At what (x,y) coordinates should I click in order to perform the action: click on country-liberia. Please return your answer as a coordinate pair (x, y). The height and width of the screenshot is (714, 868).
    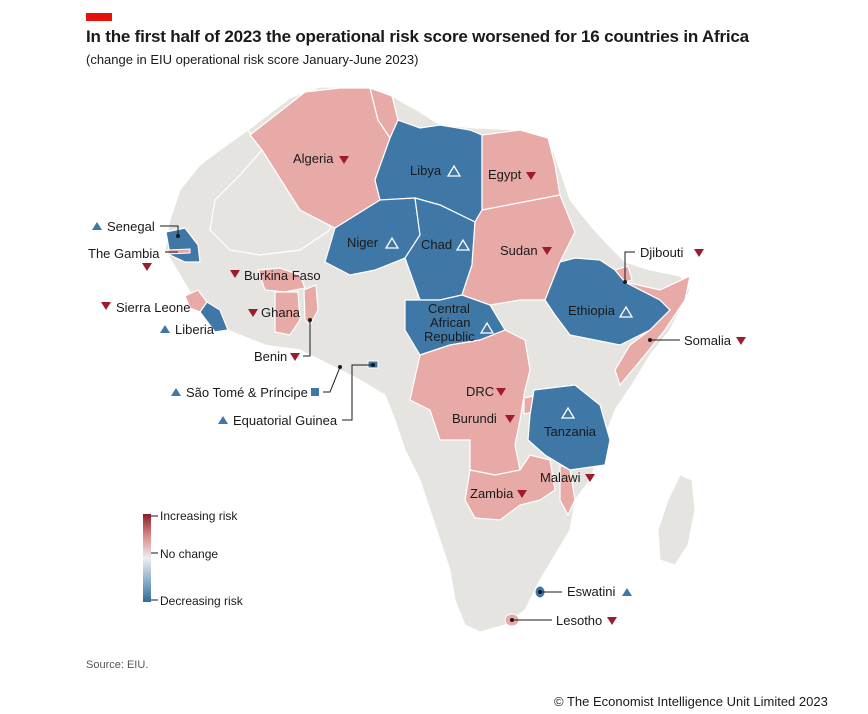
    Looking at the image, I should click on (214, 317).